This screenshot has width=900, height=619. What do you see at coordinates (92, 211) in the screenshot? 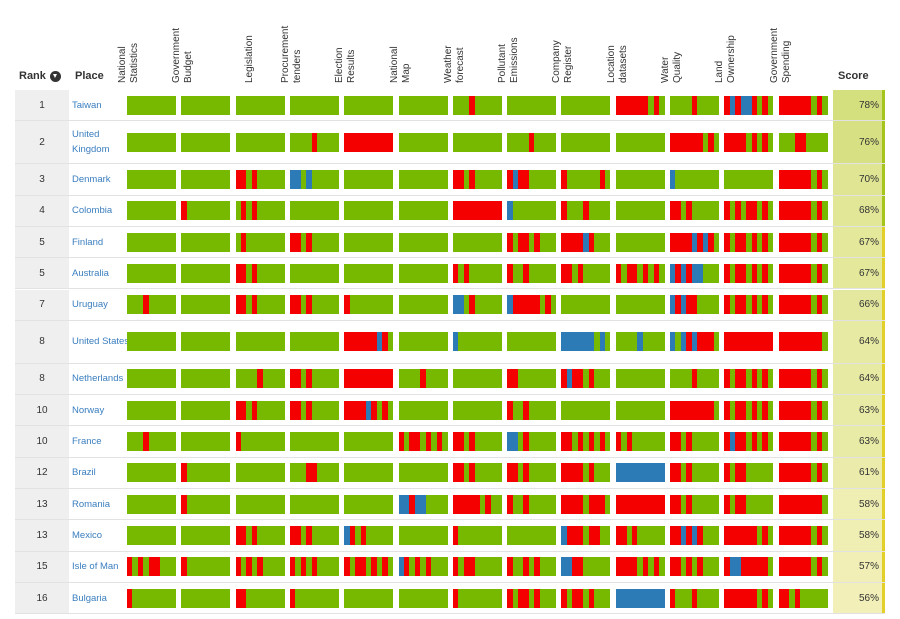
I see `place-link: Colombia` at bounding box center [92, 211].